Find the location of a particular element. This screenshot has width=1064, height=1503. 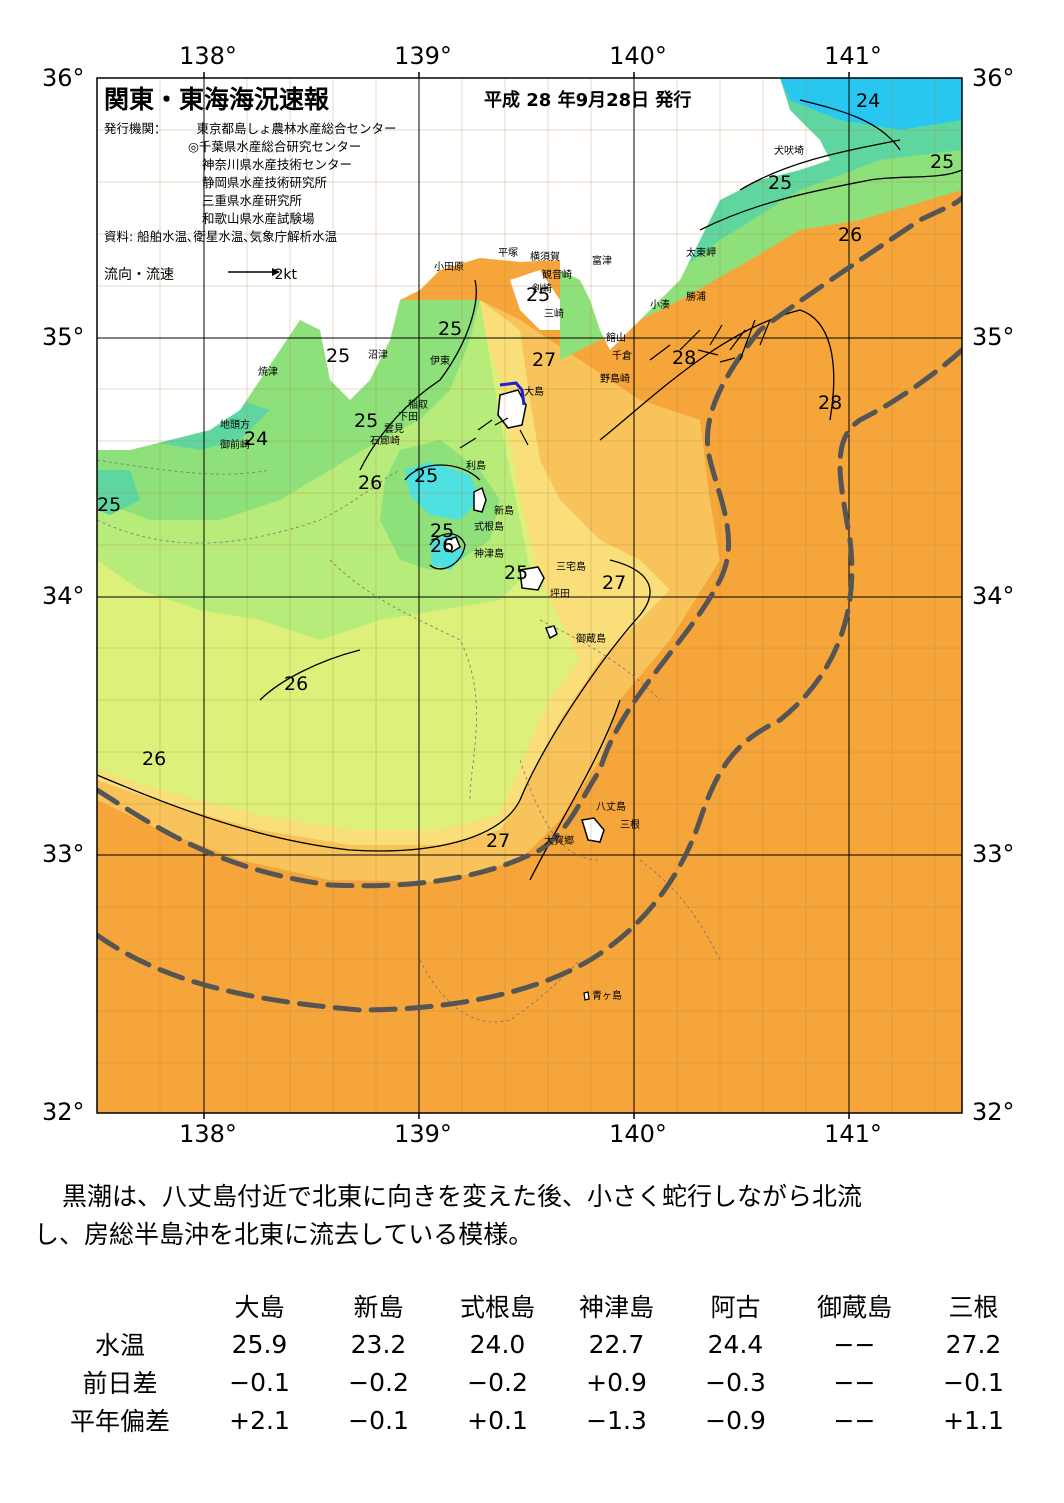

lat-left-33: 33° is located at coordinates (63, 854).